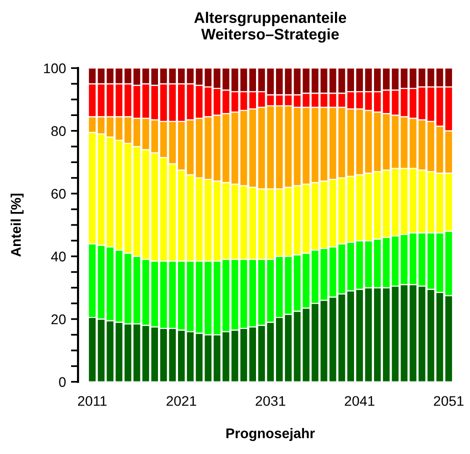 This screenshot has width=470, height=454. Describe the element at coordinates (181, 401) in the screenshot. I see `x-tick-label: 2021` at that location.